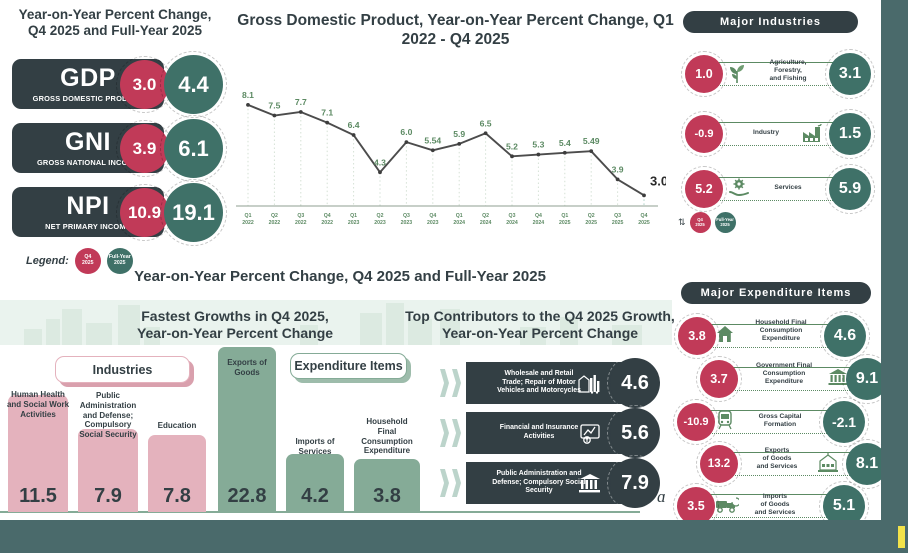  I want to click on legend-badge-fullyear: Full-Year 2025, so click(119, 261).